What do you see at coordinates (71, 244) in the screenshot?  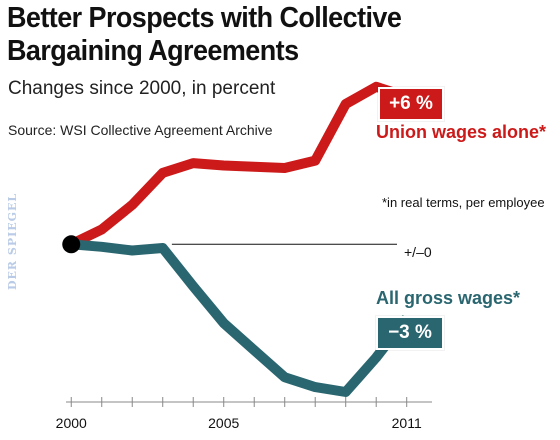 I see `origin-point` at bounding box center [71, 244].